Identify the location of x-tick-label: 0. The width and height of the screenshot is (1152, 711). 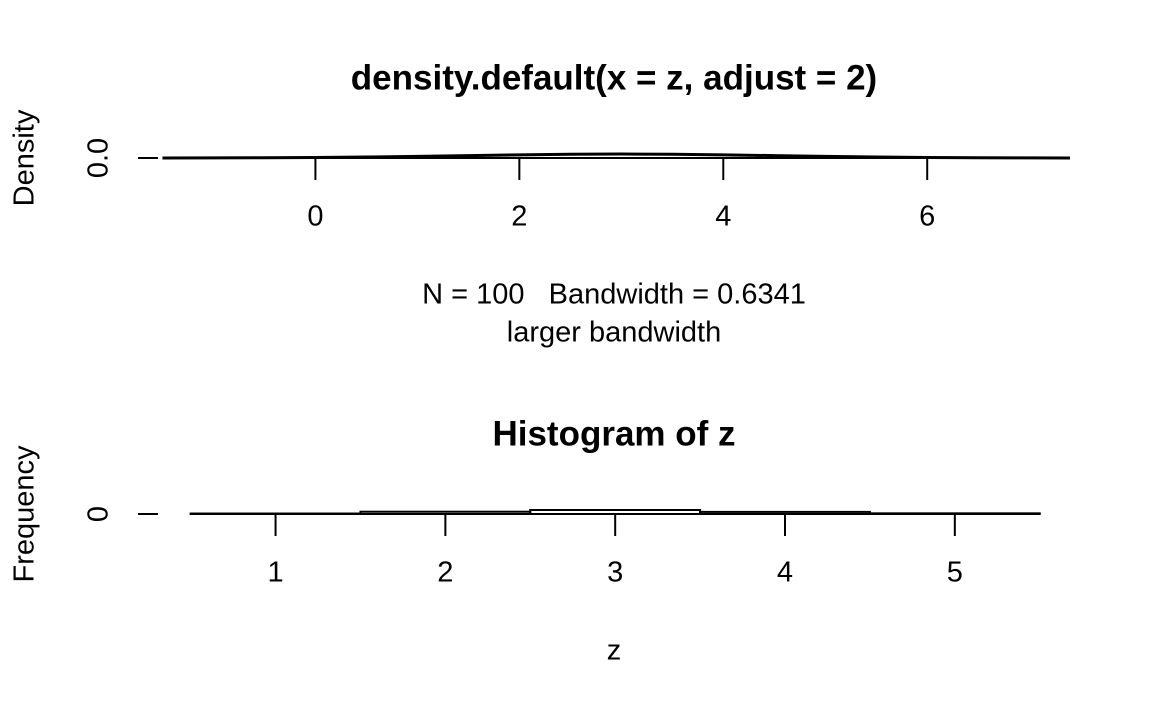
(315, 217).